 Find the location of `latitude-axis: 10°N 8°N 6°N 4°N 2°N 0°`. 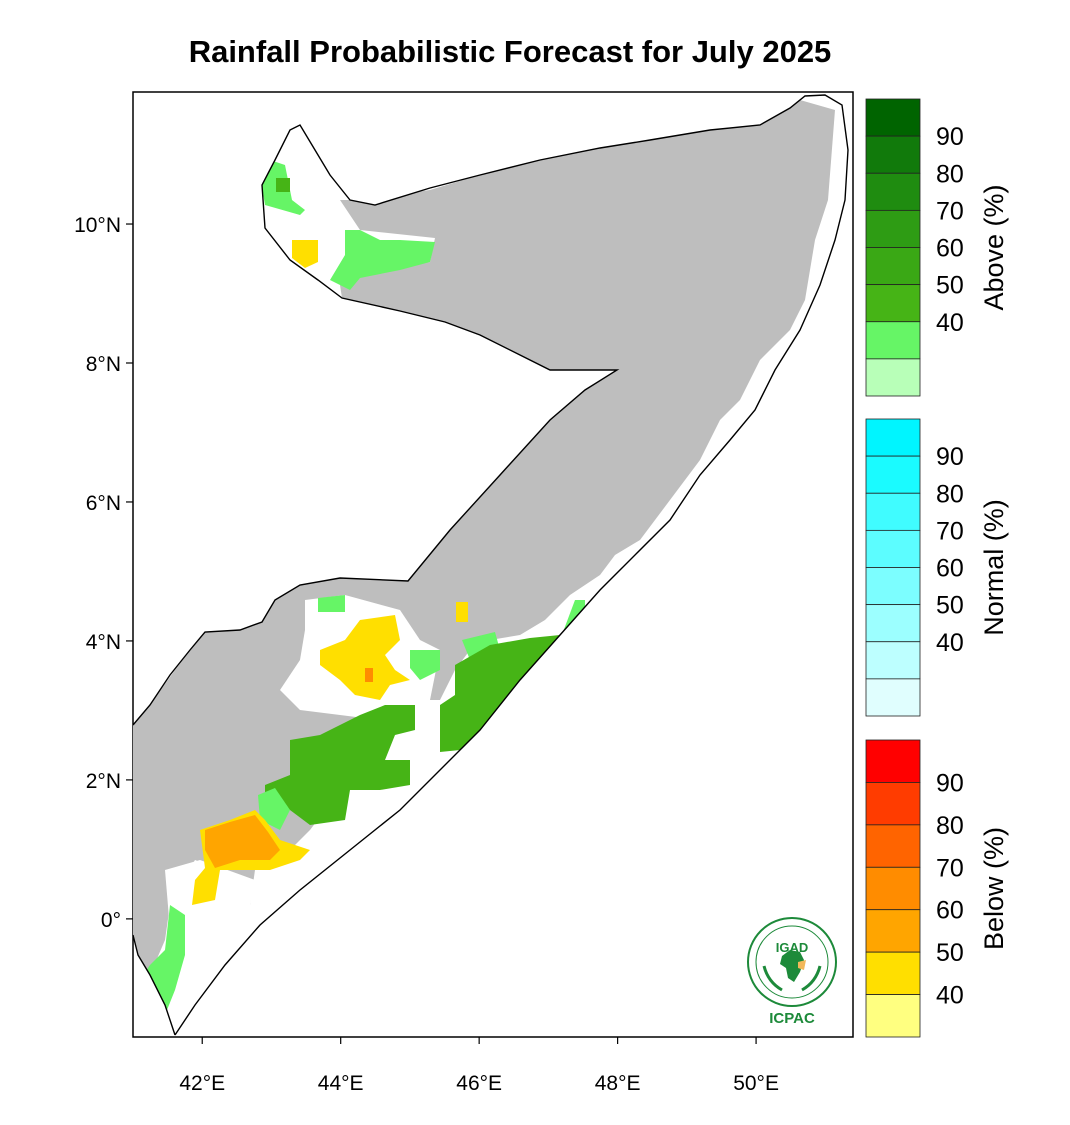

latitude-axis: 10°N 8°N 6°N 4°N 2°N 0° is located at coordinates (103, 573).